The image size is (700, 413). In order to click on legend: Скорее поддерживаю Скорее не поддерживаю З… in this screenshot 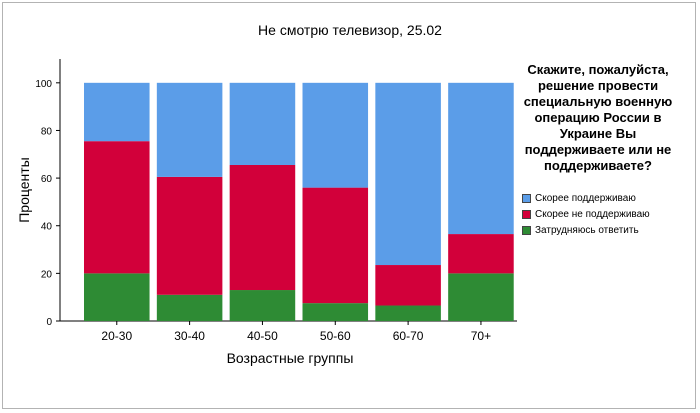, I will do `click(586, 214)`.